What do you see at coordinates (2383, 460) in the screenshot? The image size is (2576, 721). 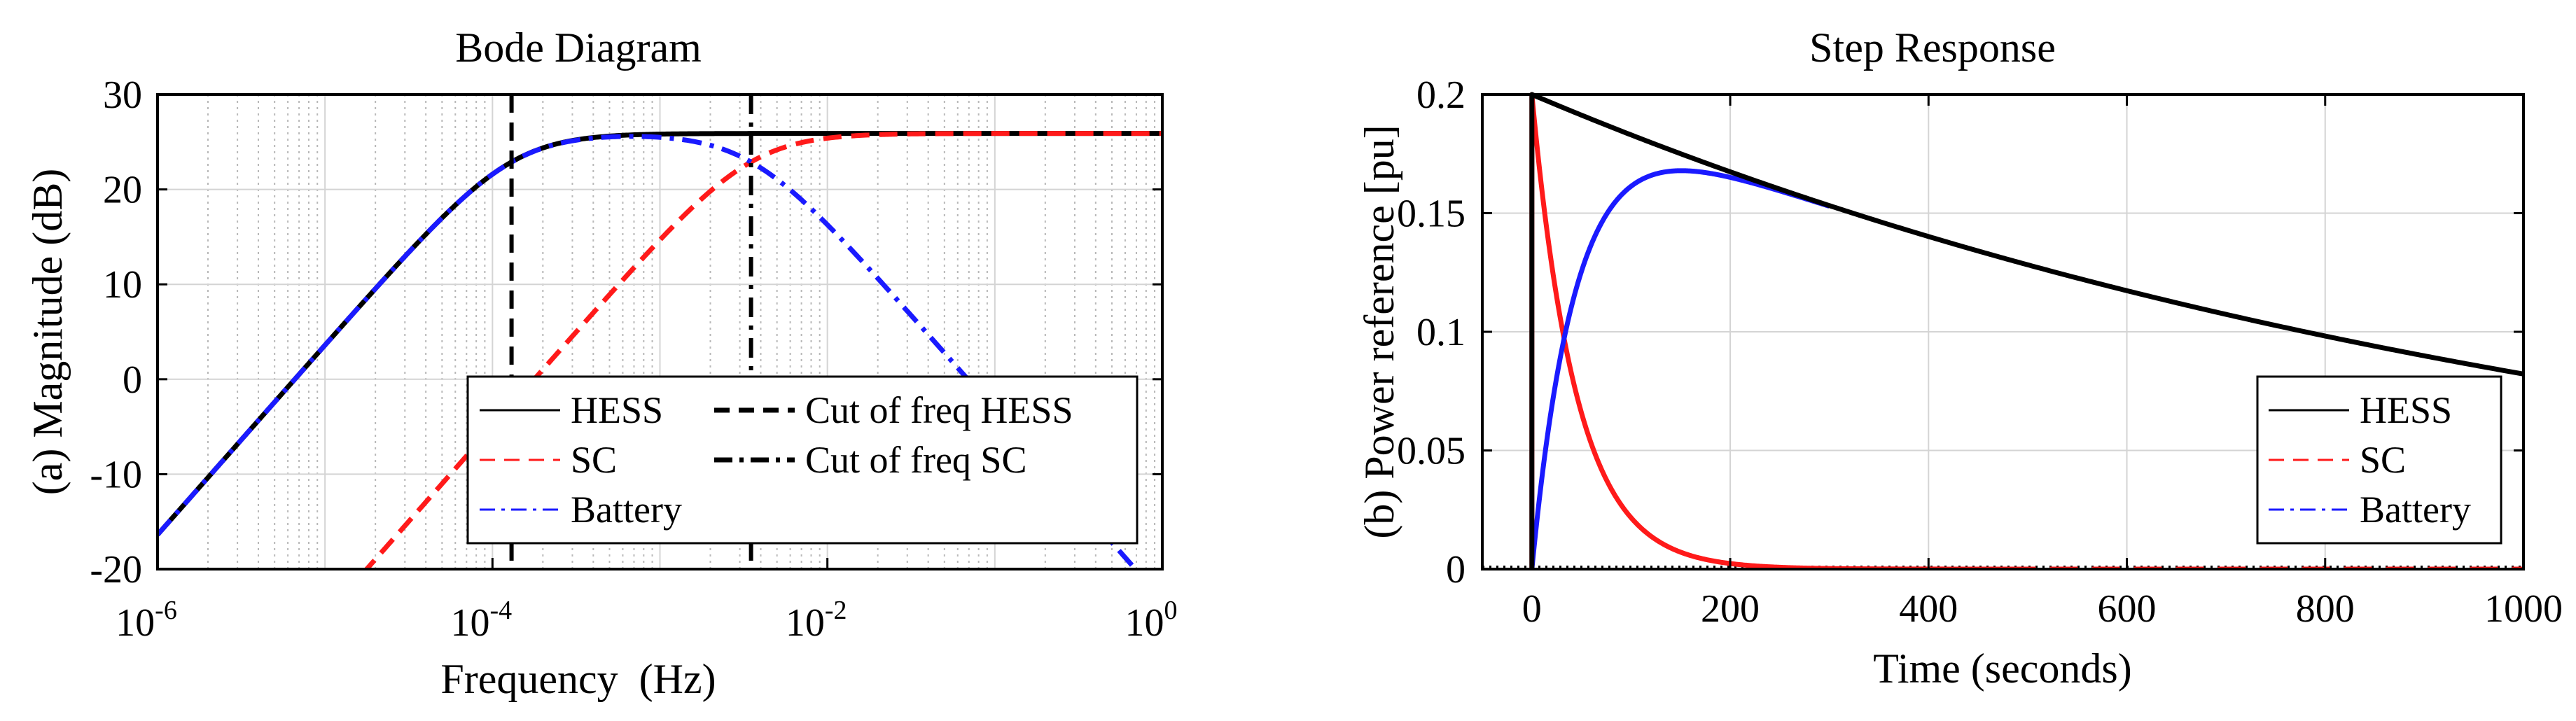 I see `step-legend-sc: SC` at bounding box center [2383, 460].